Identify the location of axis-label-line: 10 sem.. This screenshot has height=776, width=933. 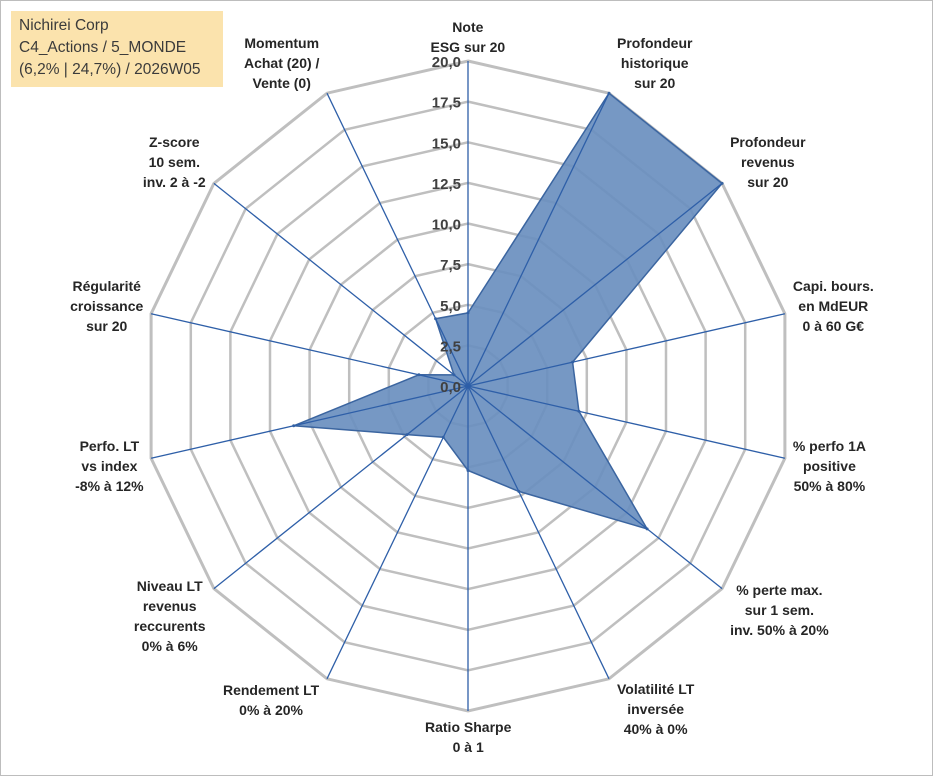
(174, 162).